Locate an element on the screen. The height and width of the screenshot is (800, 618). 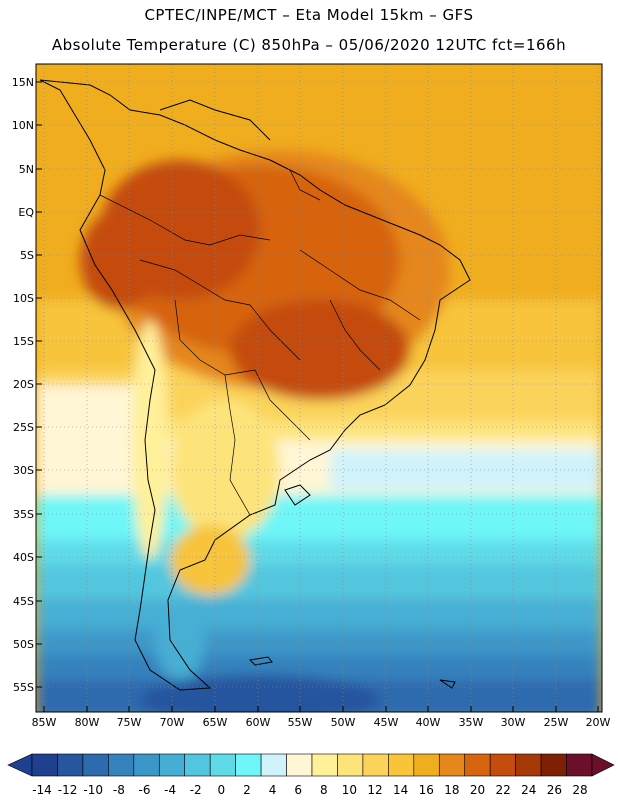
colorbar-label: 24 is located at coordinates (529, 790).